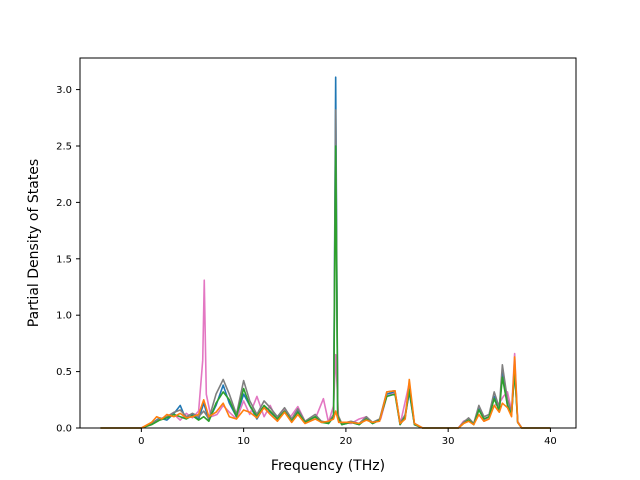 This screenshot has width=640, height=480. What do you see at coordinates (64, 316) in the screenshot?
I see `y-tick-label: 1.0` at bounding box center [64, 316].